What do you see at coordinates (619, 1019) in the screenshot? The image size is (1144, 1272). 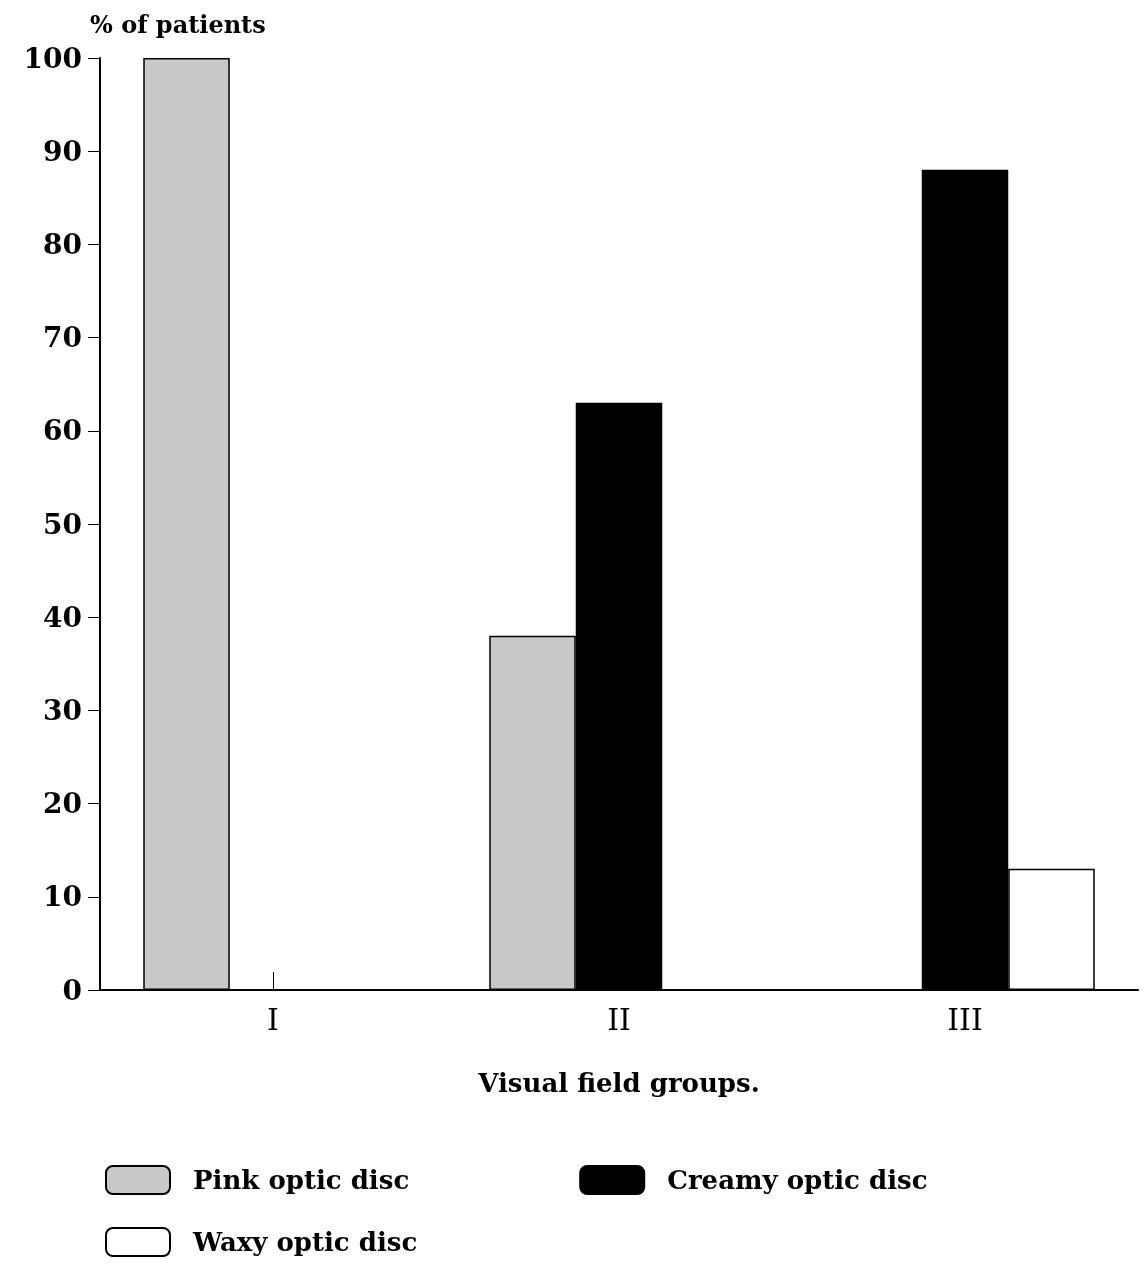 I see `x-tick-label: II` at bounding box center [619, 1019].